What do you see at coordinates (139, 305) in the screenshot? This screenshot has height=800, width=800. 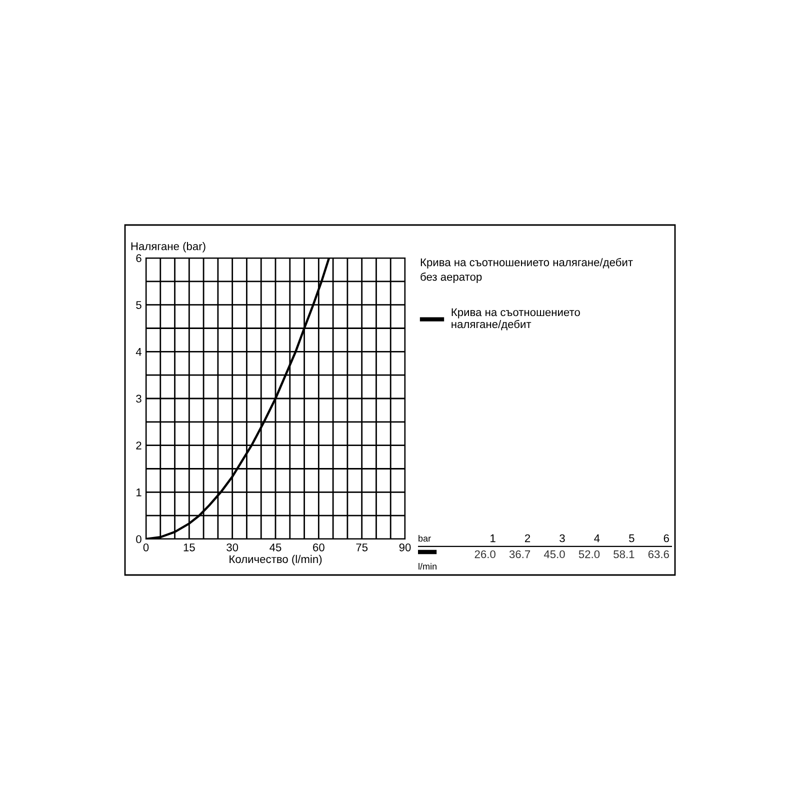 I see `y-tick-label: 5` at bounding box center [139, 305].